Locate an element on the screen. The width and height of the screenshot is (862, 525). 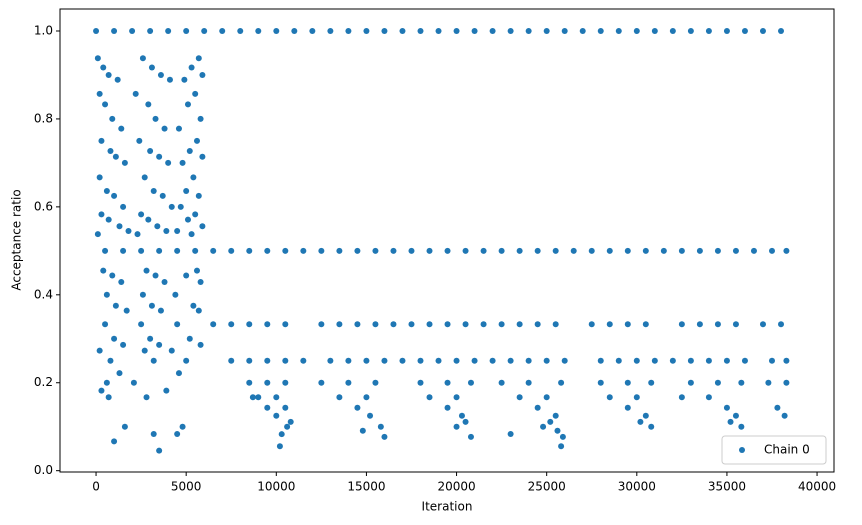
y-tick-label: 0.4 is located at coordinates (43, 294).